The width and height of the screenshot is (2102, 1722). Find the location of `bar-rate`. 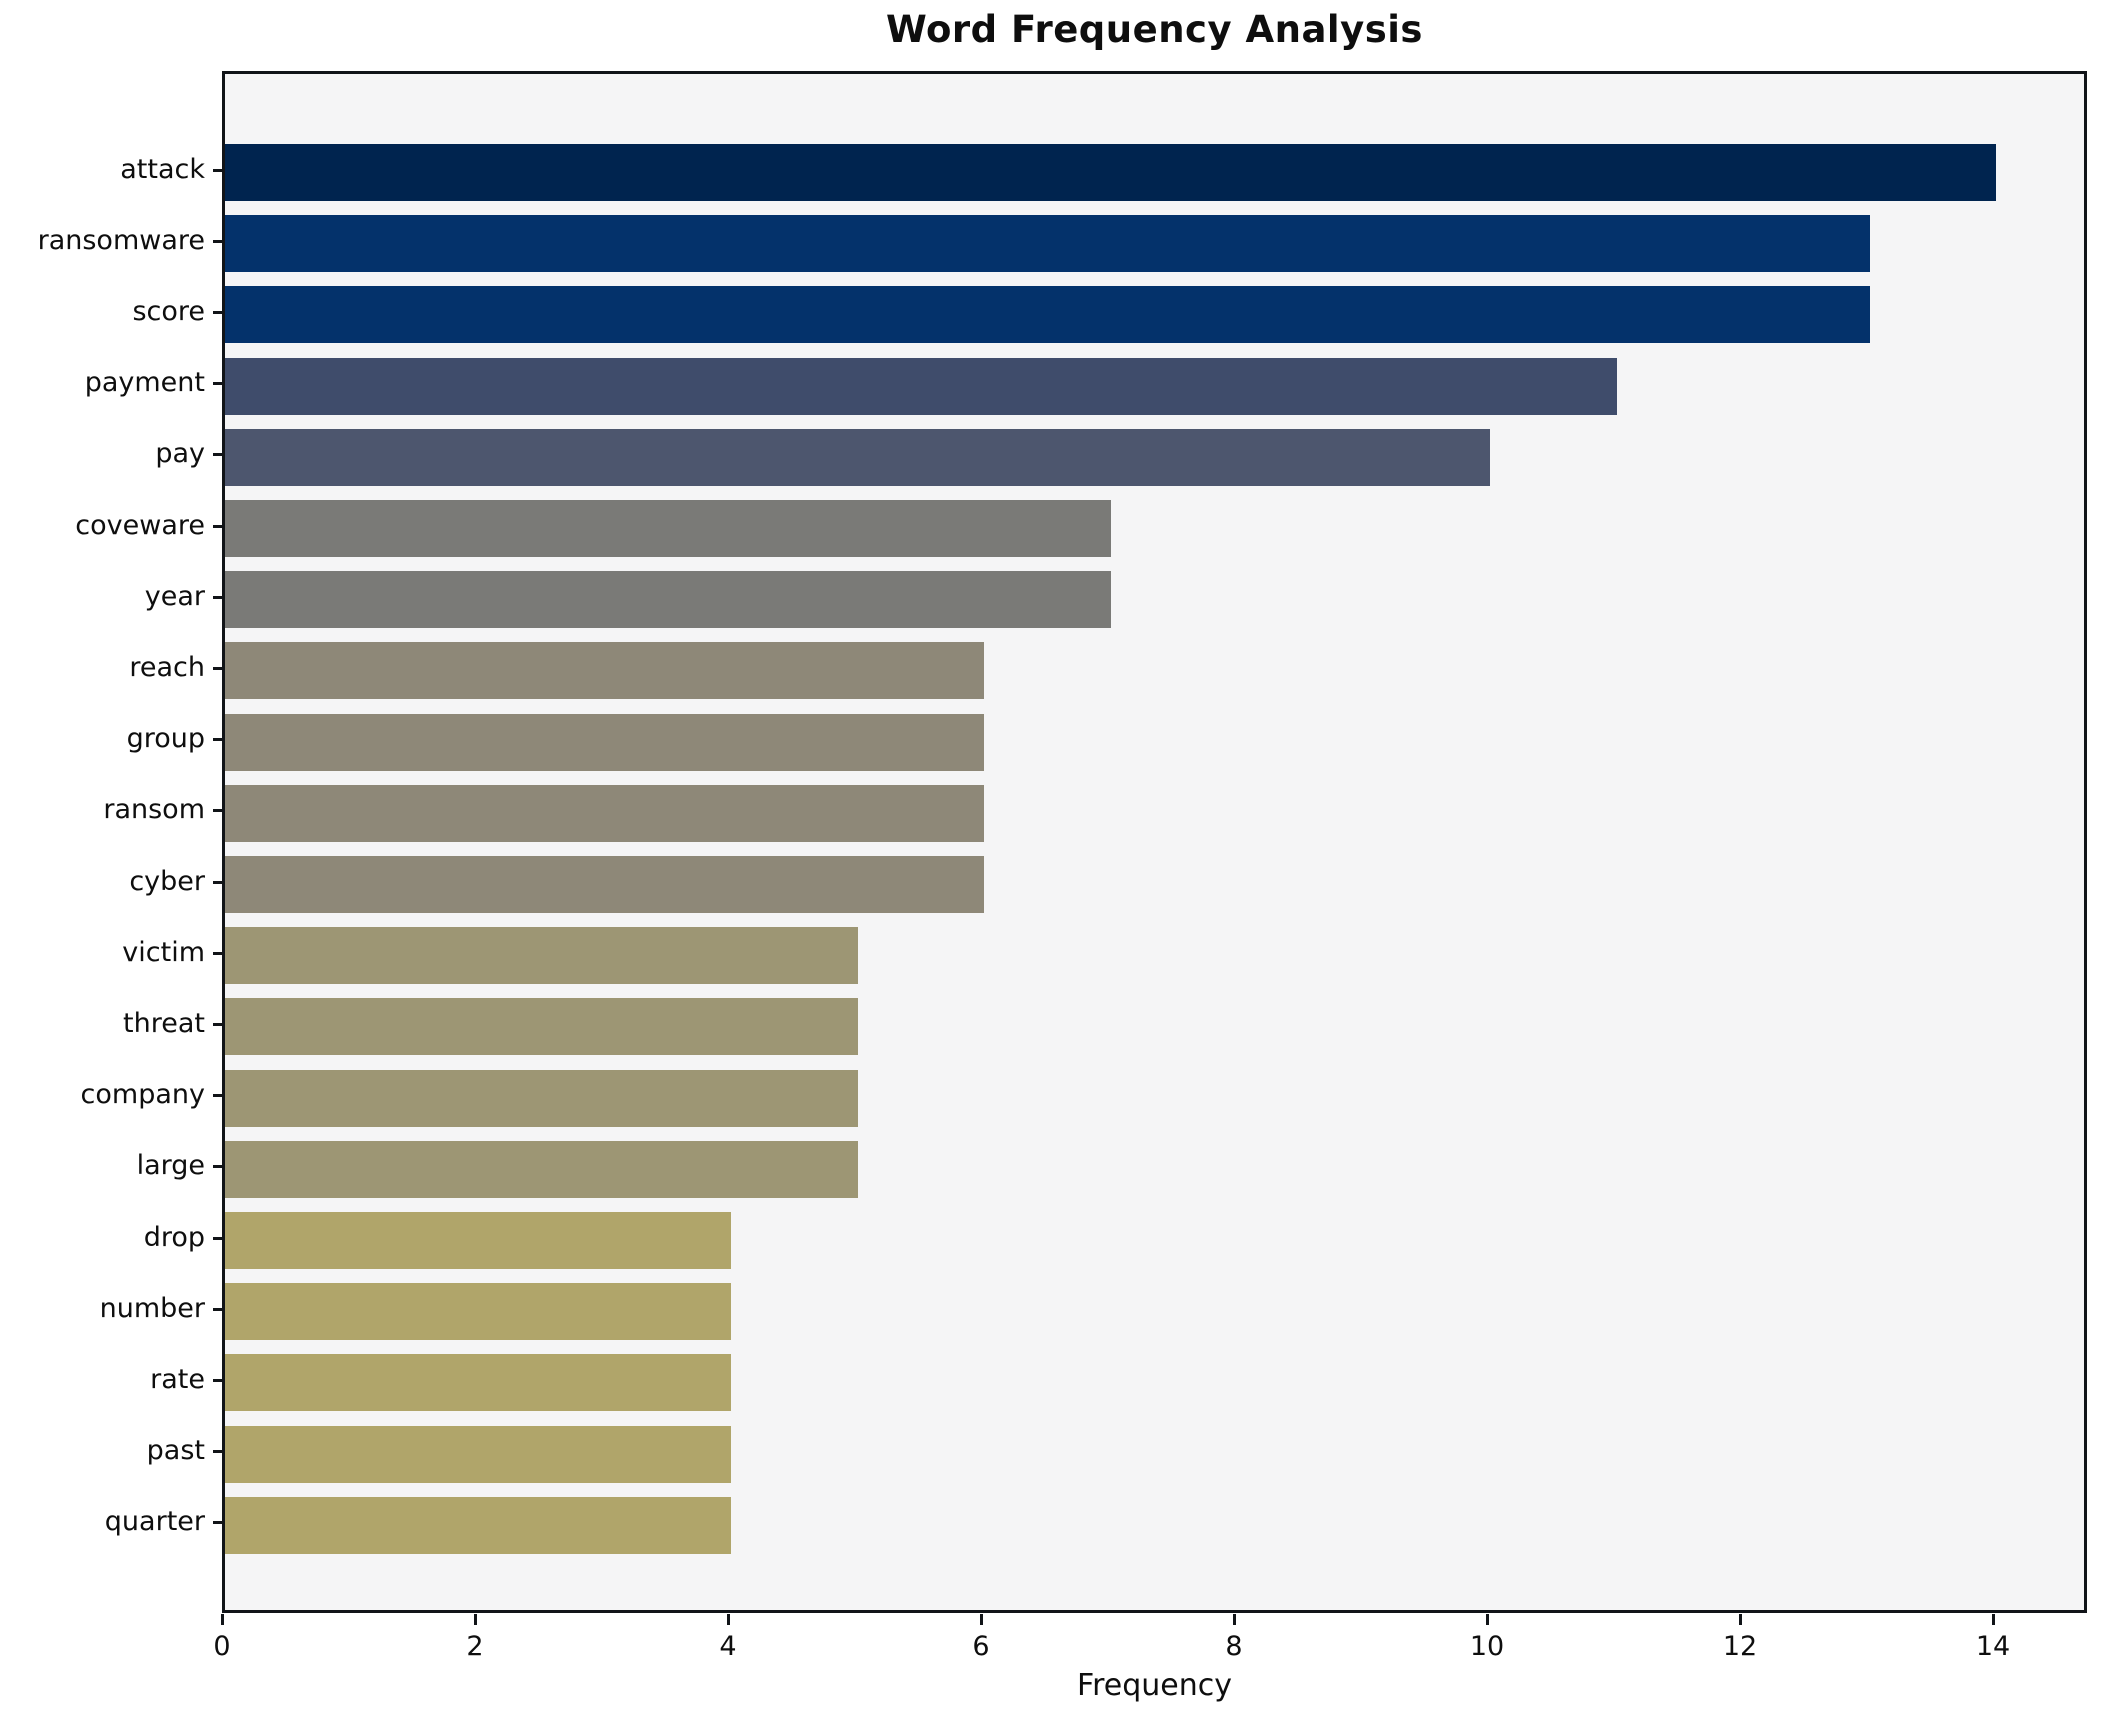

bar-rate is located at coordinates (478, 1383).